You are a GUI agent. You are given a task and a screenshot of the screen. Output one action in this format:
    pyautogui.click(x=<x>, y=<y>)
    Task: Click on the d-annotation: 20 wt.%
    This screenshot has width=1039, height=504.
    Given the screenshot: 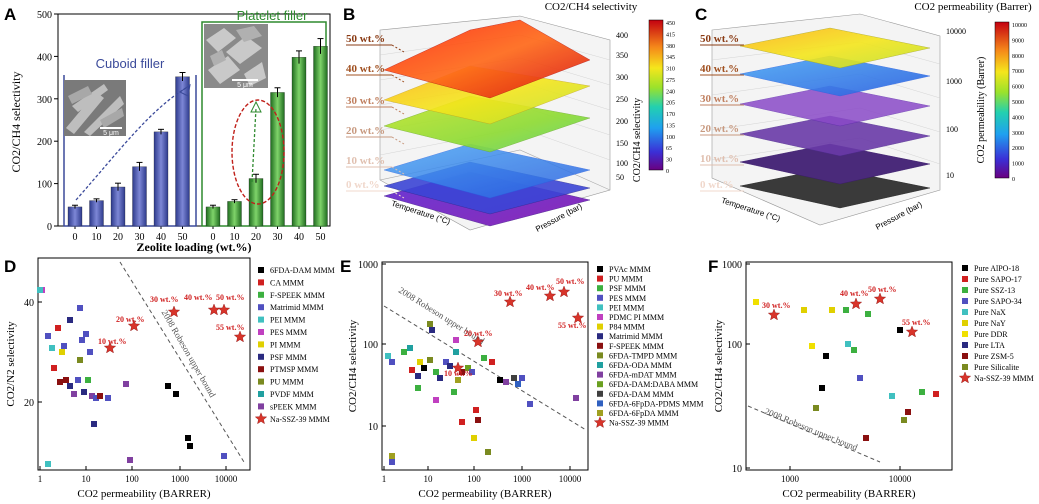 What is the action you would take?
    pyautogui.click(x=130, y=319)
    